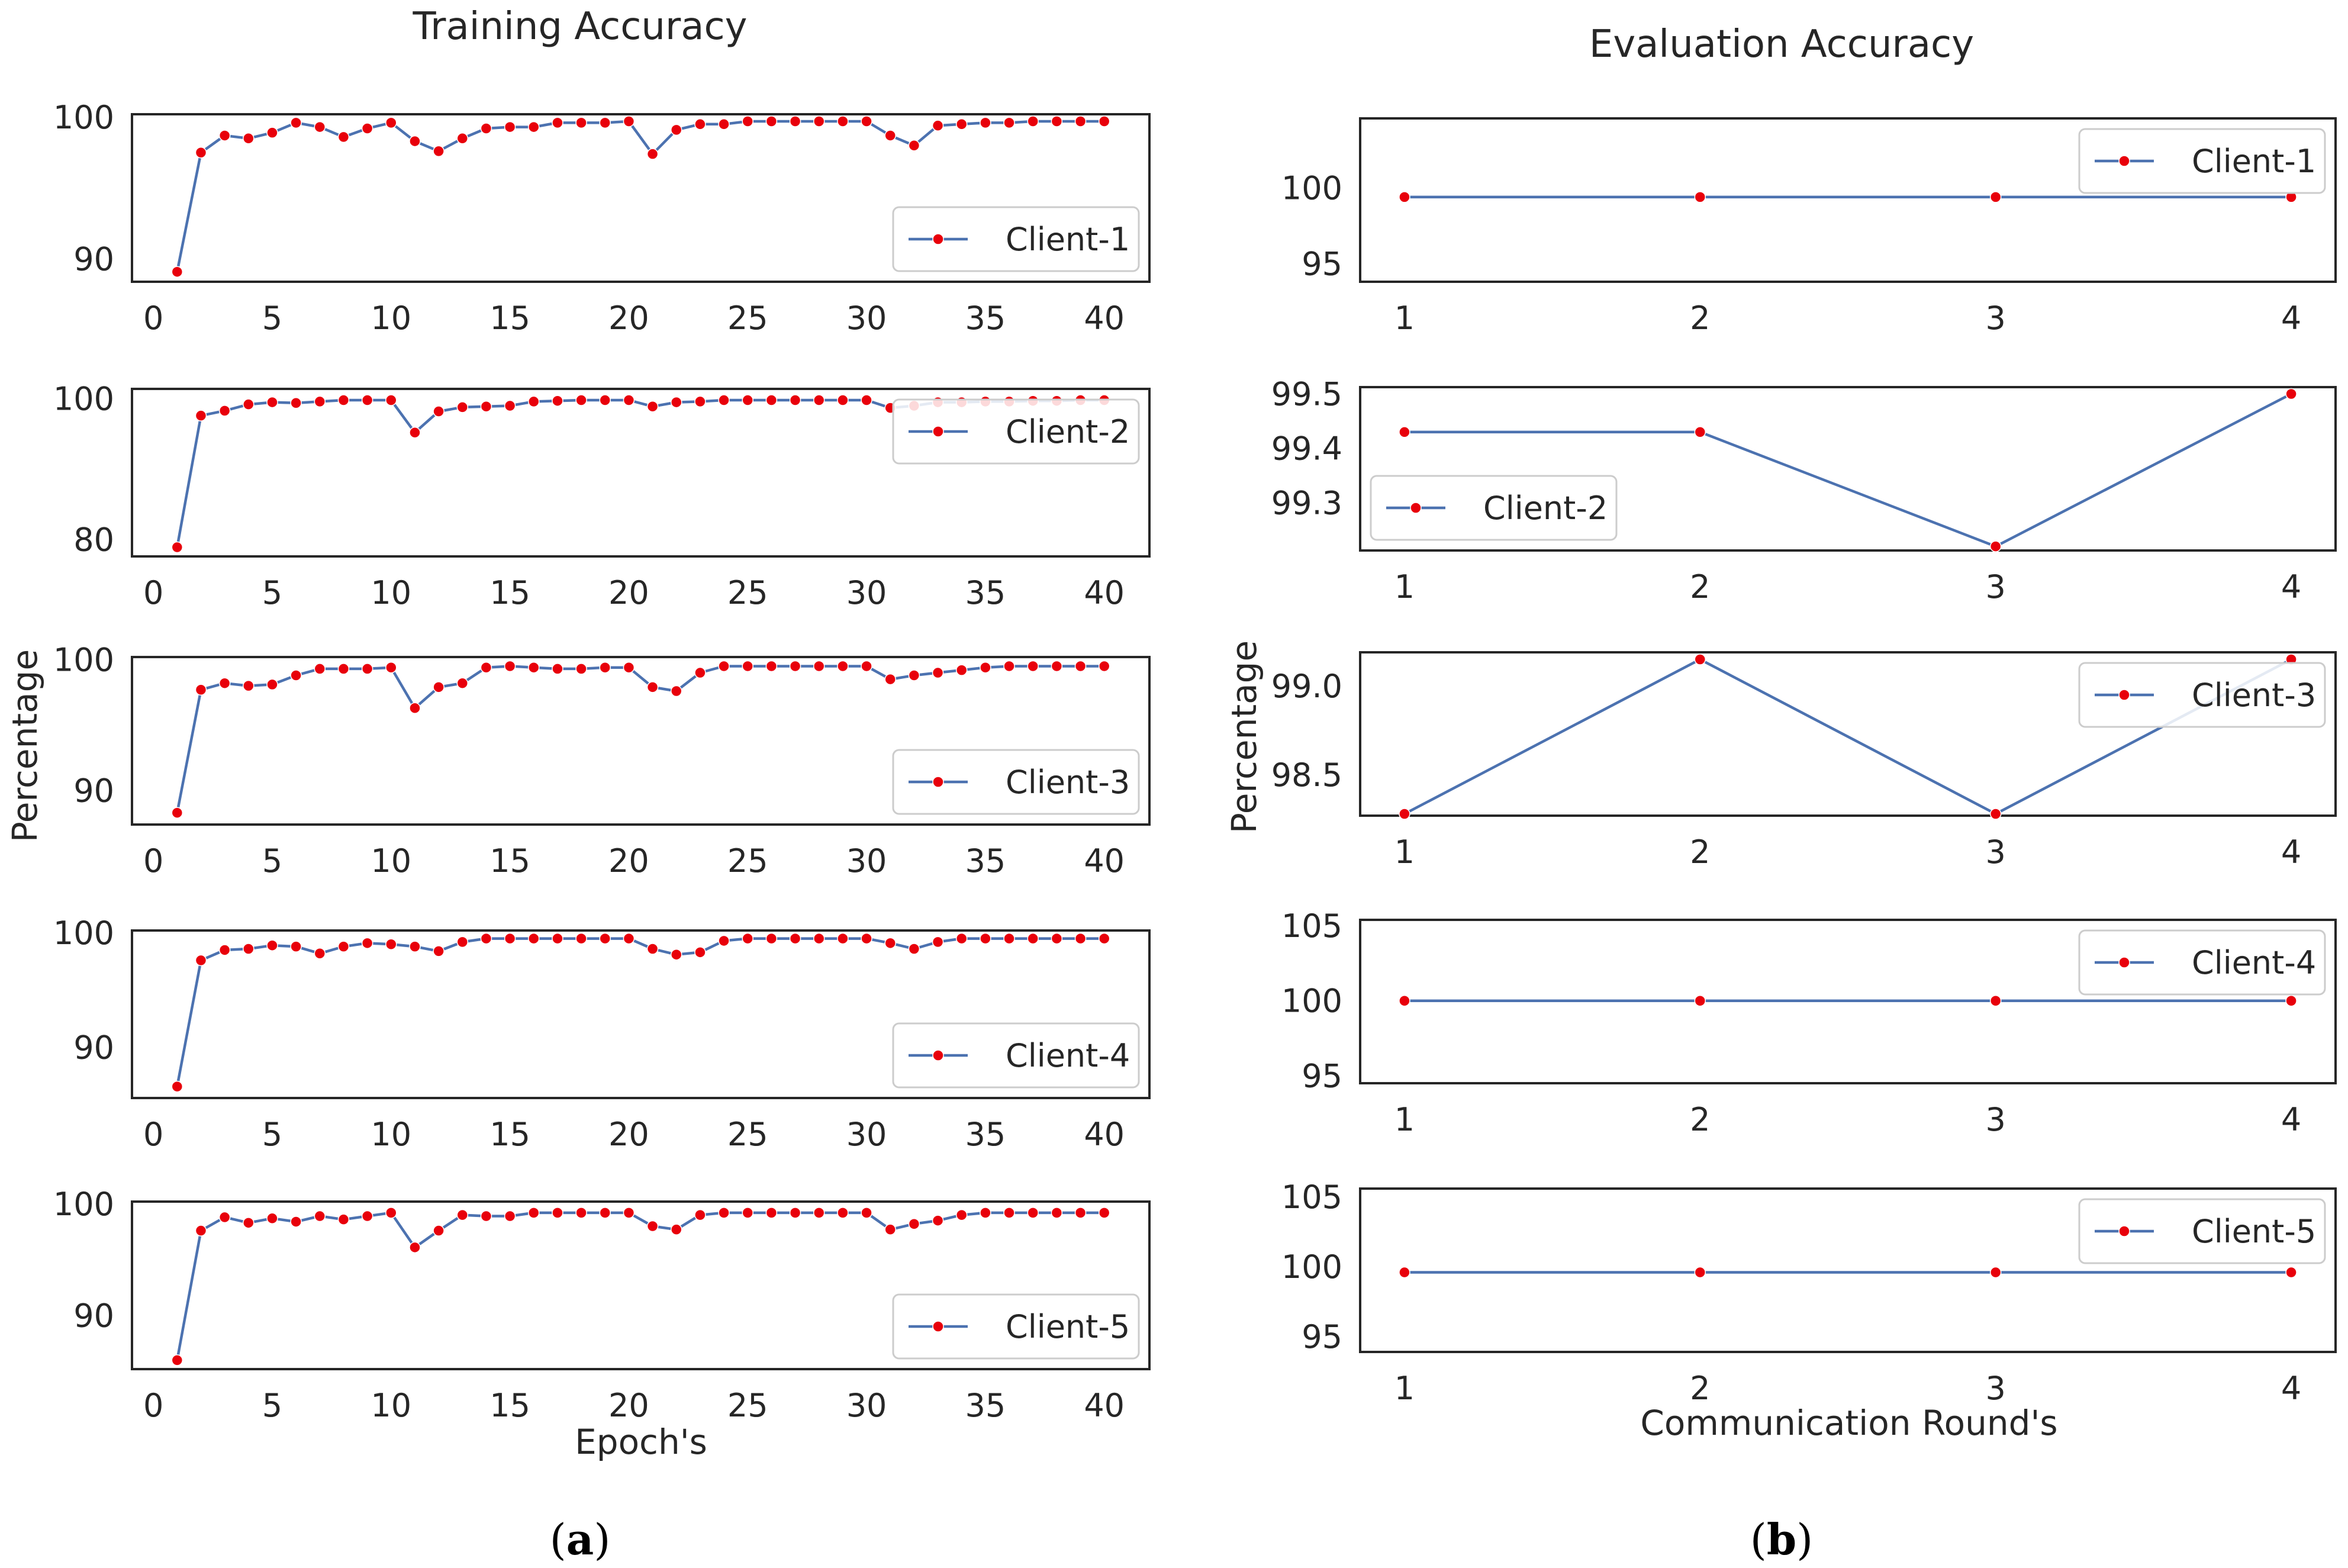 This screenshot has height=1568, width=2348. I want to click on svg-text: (b), so click(1782, 1539).